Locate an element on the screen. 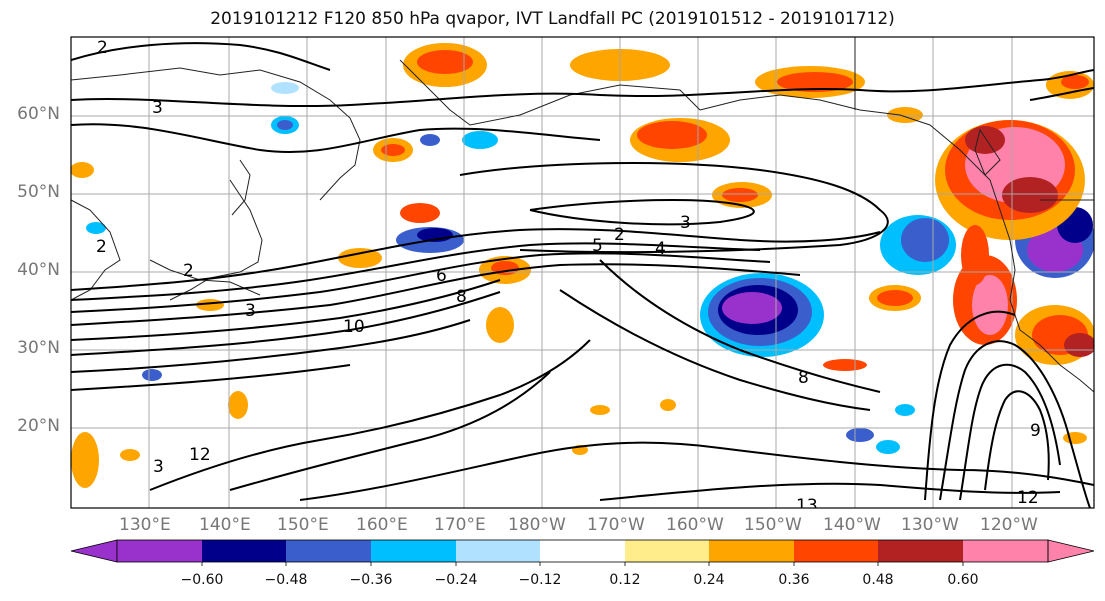  colorbar-tick-label: 0.24 is located at coordinates (709, 580).